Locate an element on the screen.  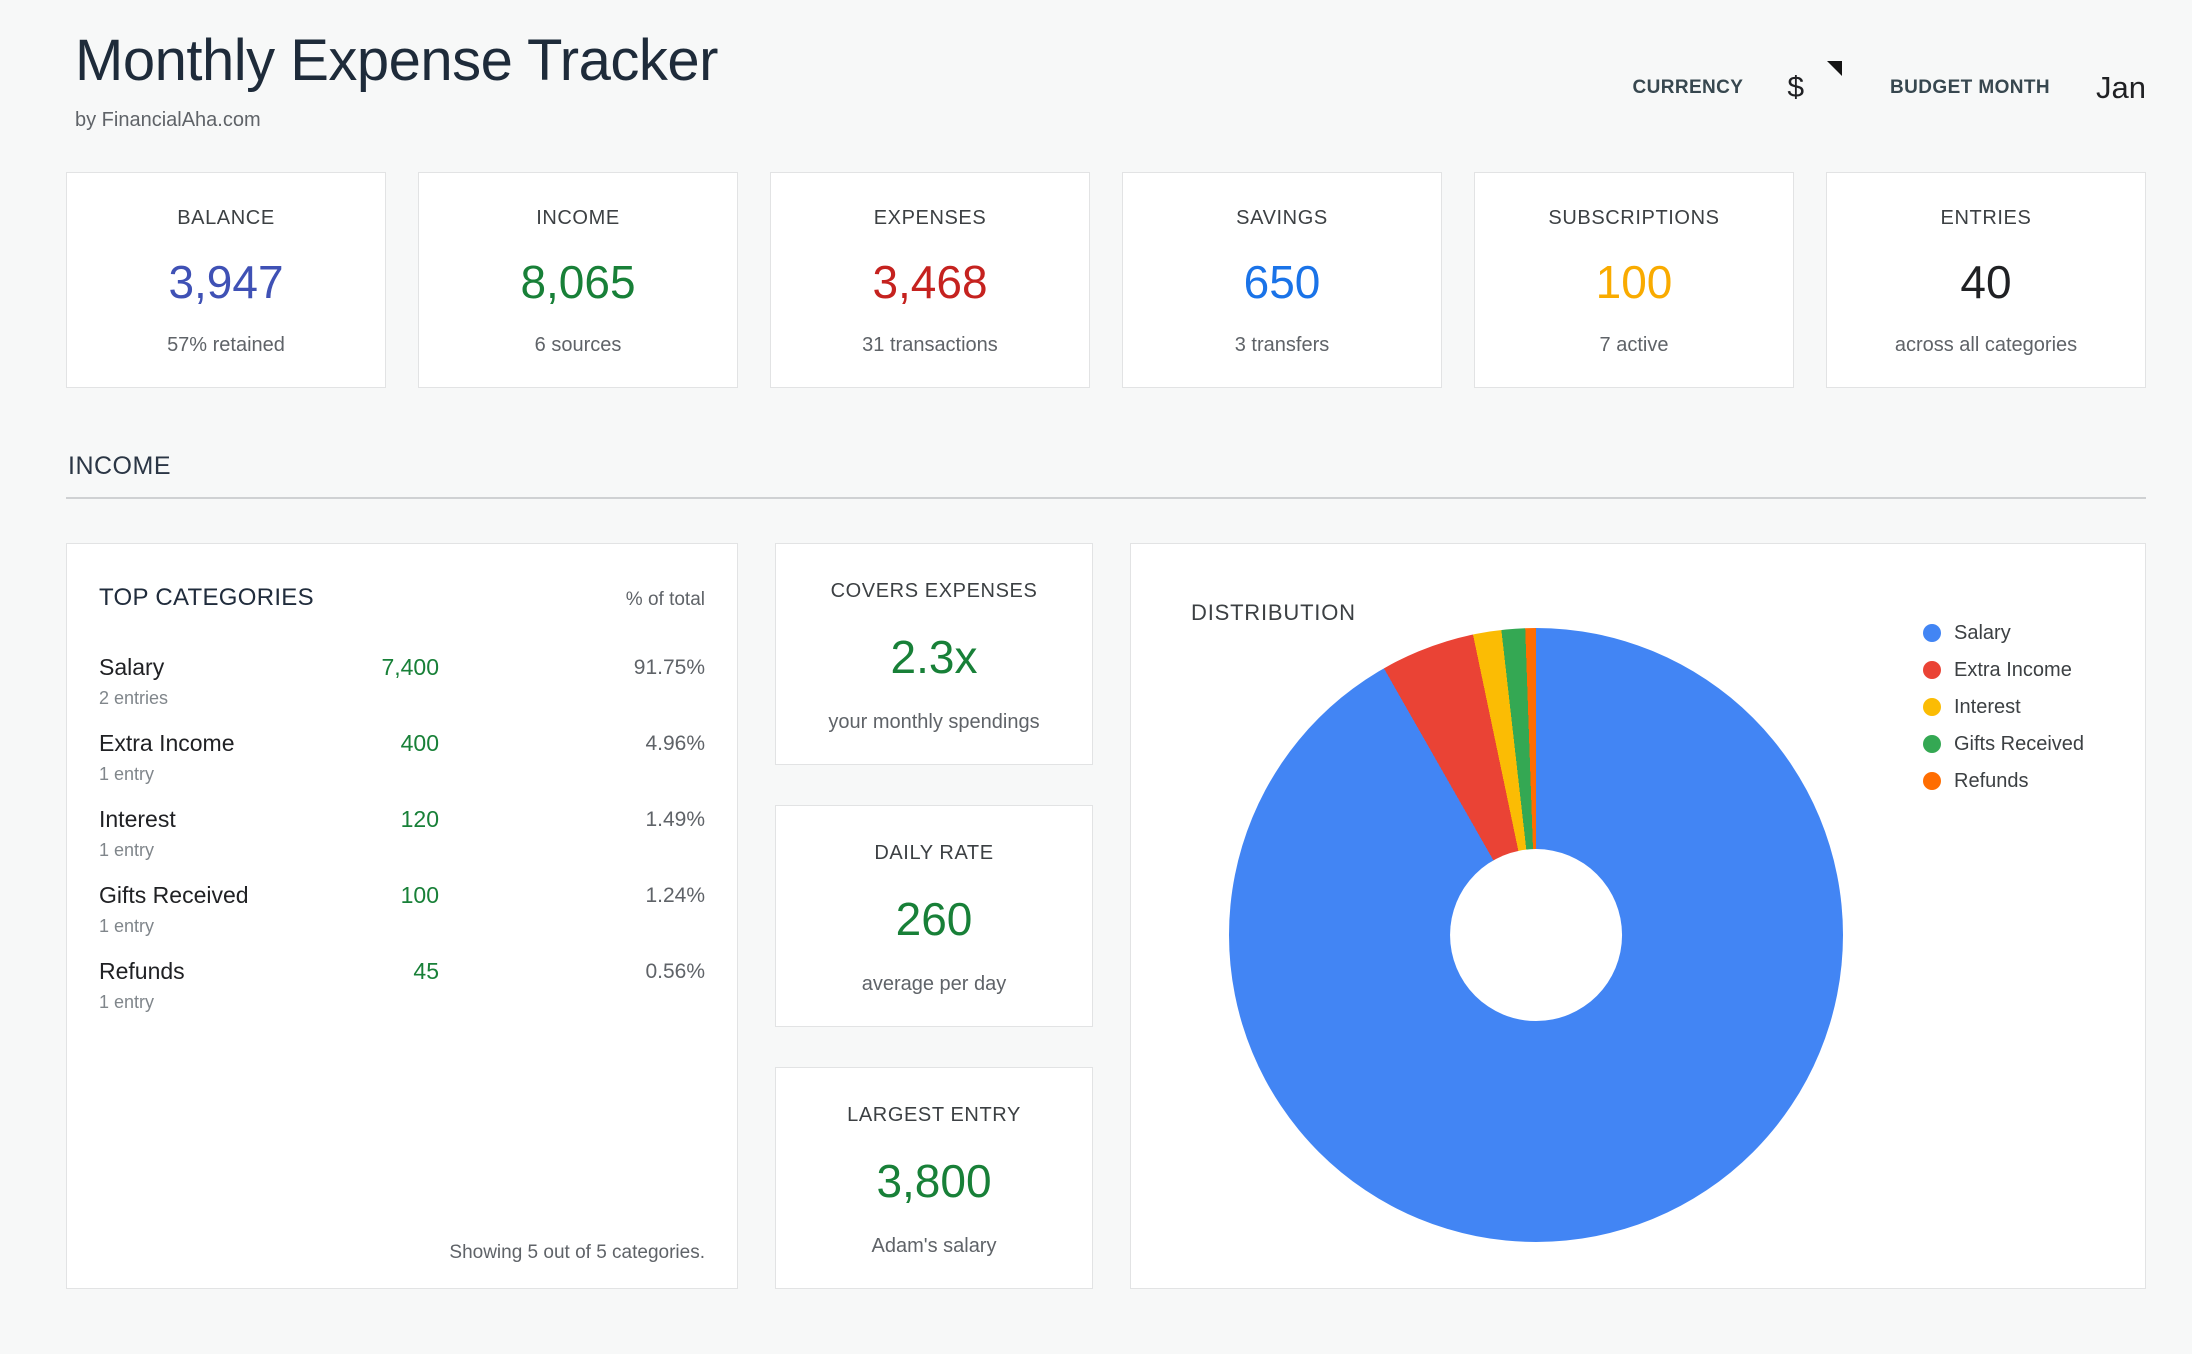
stat-sub: Adam's salary is located at coordinates (934, 1245).